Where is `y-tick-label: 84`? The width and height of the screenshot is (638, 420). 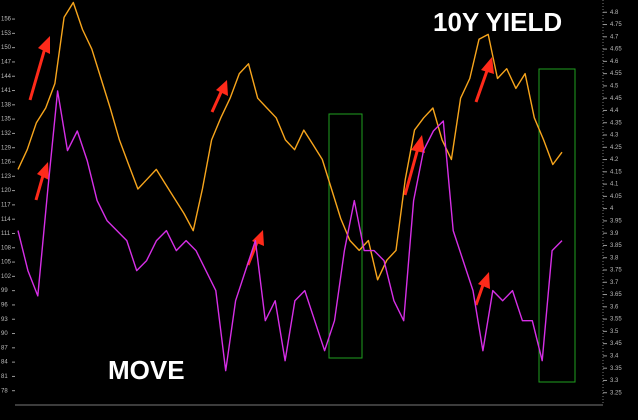
y-tick-label: 84 is located at coordinates (4, 363).